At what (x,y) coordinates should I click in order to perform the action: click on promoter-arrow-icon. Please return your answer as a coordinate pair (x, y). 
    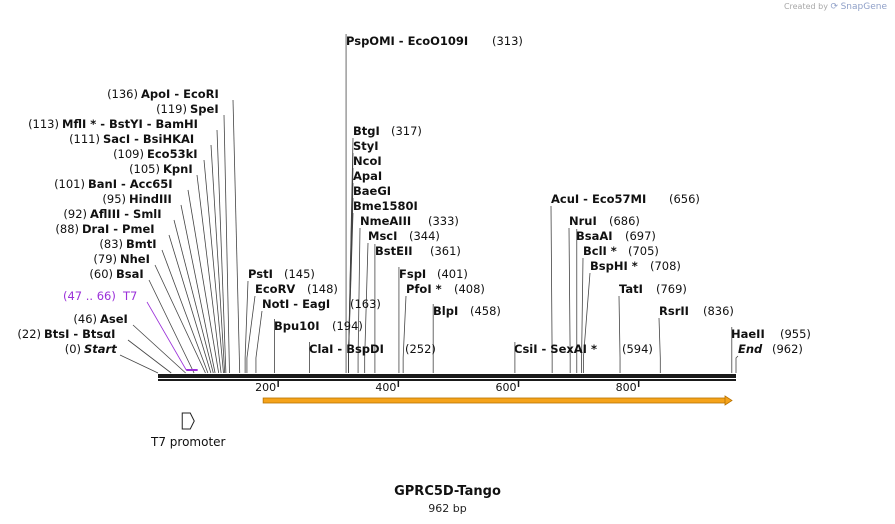
    Looking at the image, I should click on (188, 421).